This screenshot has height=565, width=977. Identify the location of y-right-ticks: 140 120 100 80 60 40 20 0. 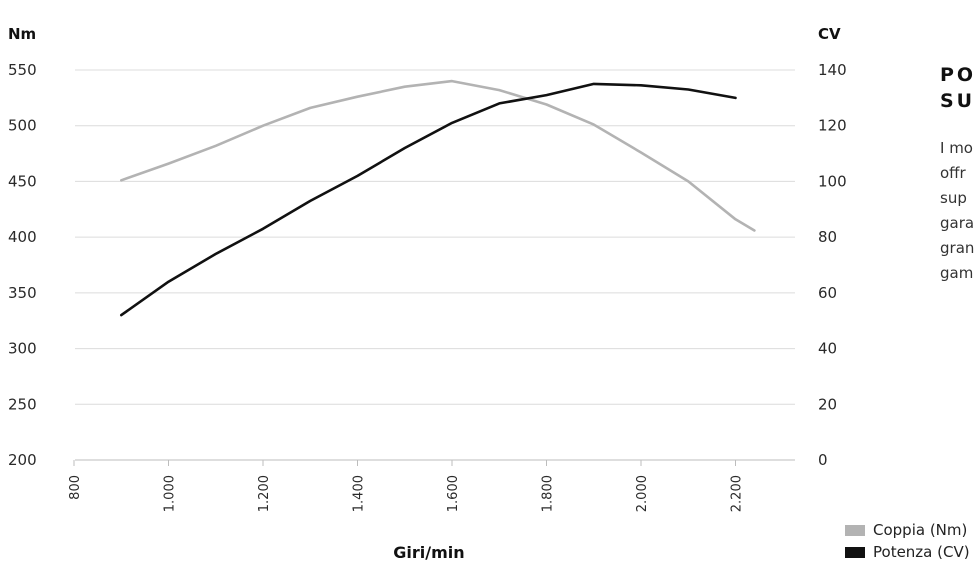
(832, 265).